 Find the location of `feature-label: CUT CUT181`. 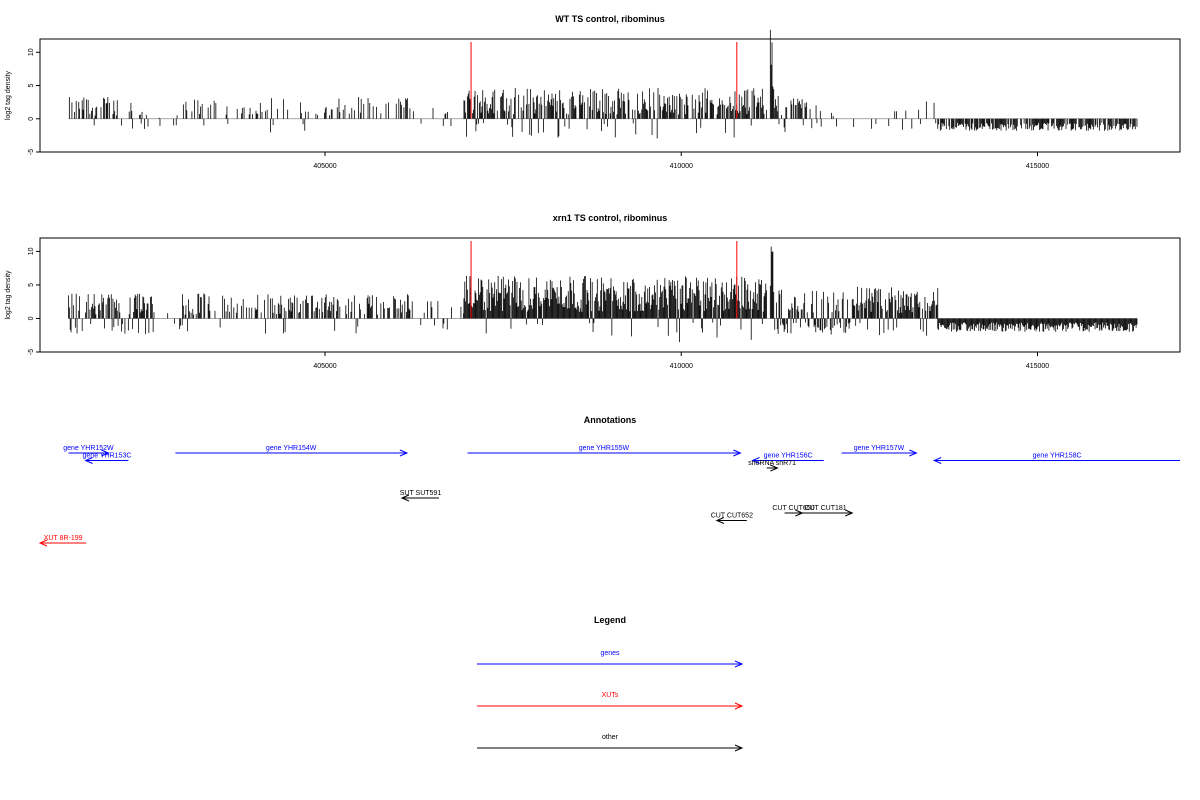

feature-label: CUT CUT181 is located at coordinates (825, 508).